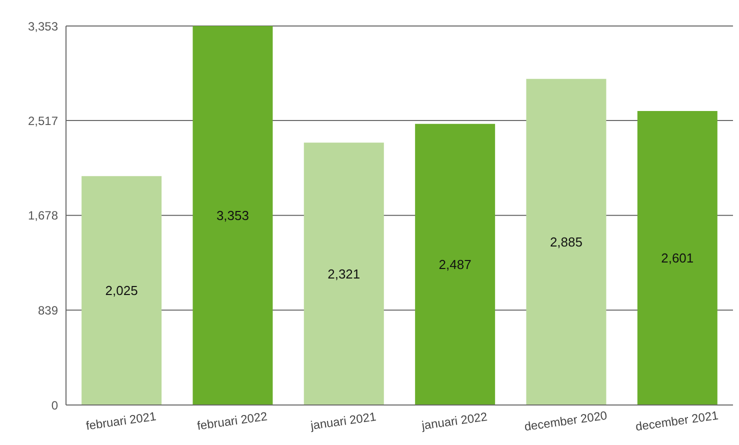  I want to click on data-label: 2,025, so click(121, 290).